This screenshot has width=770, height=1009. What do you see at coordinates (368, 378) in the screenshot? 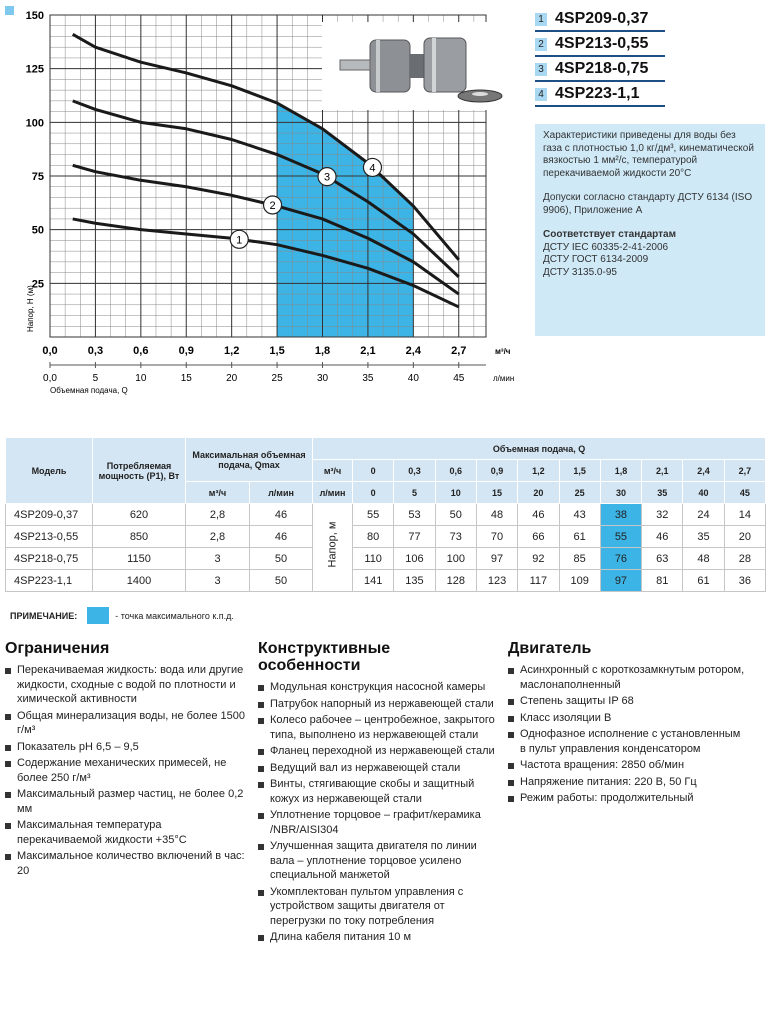
I see `x2-tick-label: 35` at bounding box center [368, 378].